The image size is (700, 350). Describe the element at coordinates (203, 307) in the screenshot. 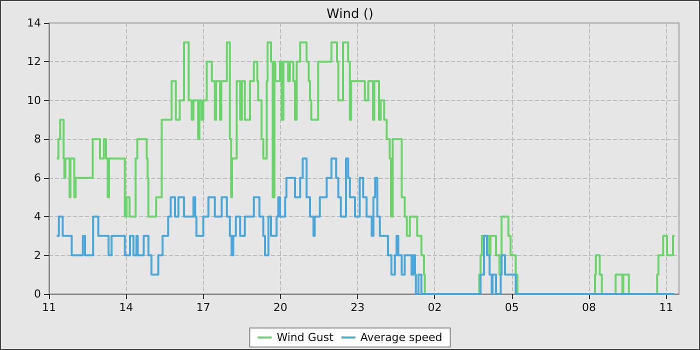

I see `x-tick-label: 17` at that location.